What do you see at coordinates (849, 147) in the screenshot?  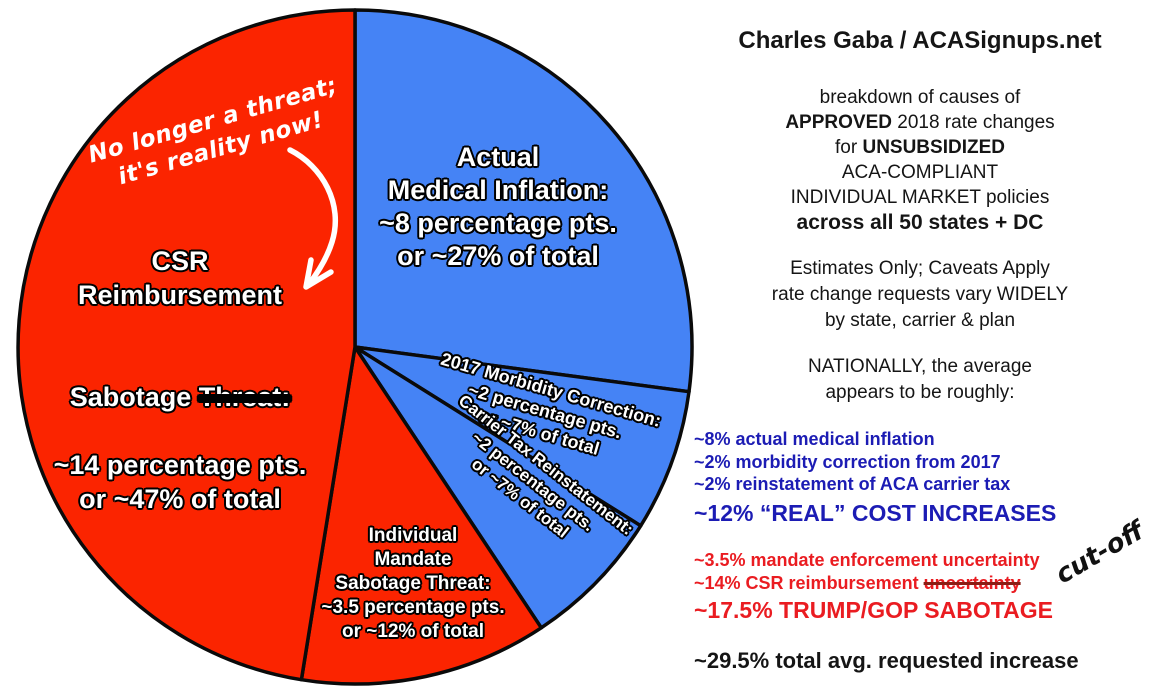 I see `intro-line-3-pre: for` at bounding box center [849, 147].